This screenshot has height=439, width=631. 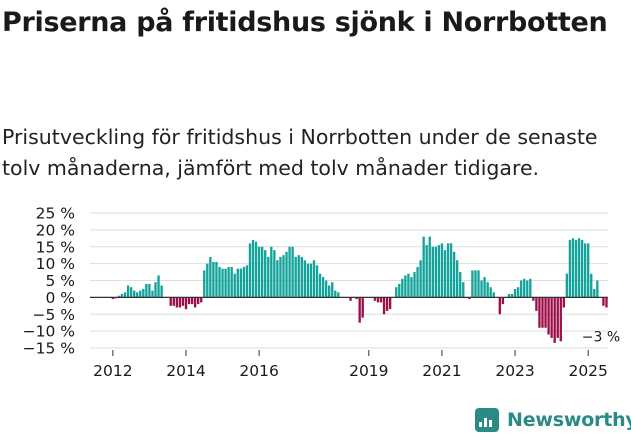 What do you see at coordinates (112, 371) in the screenshot?
I see `x-tick-label: 2012` at bounding box center [112, 371].